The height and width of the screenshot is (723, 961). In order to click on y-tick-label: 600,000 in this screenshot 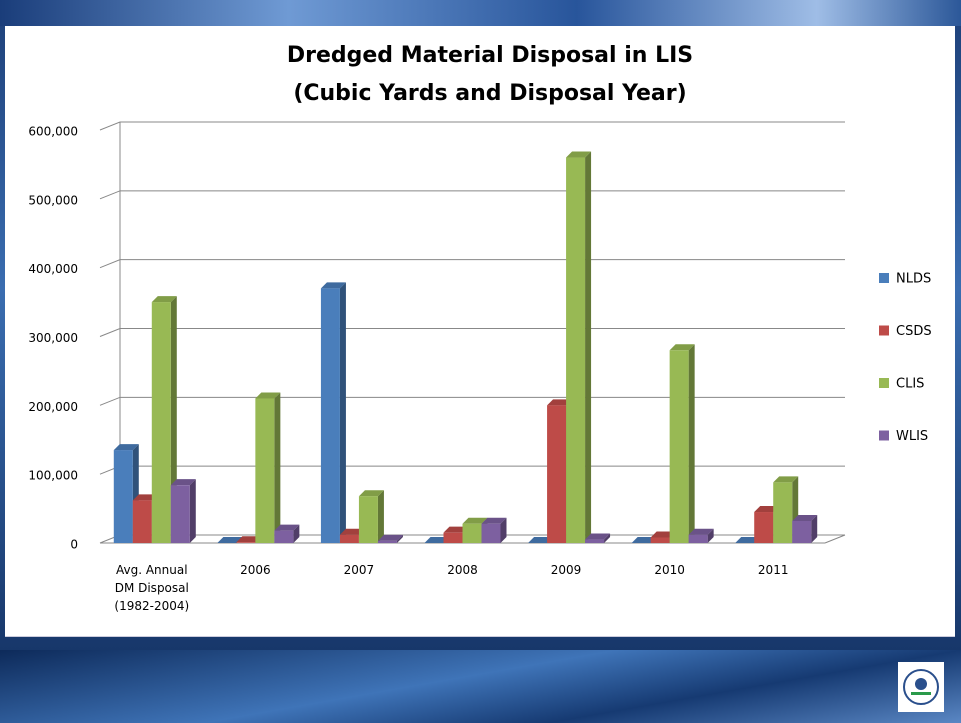, I will do `click(53, 132)`.